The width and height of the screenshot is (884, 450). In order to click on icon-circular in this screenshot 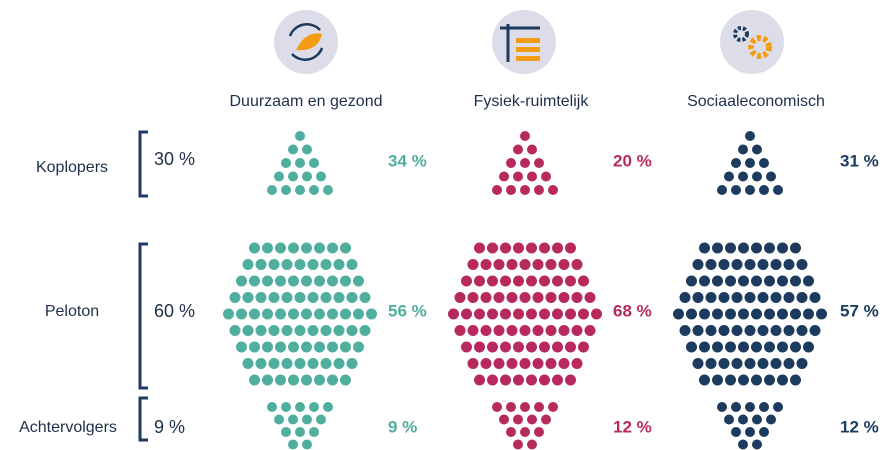, I will do `click(306, 42)`.